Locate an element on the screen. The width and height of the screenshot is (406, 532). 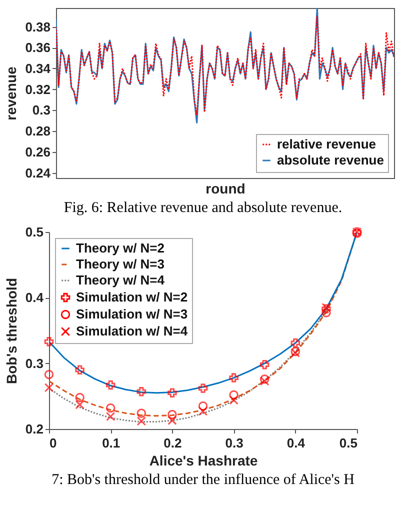
y-tick-label: 0.26 is located at coordinates (37, 152).